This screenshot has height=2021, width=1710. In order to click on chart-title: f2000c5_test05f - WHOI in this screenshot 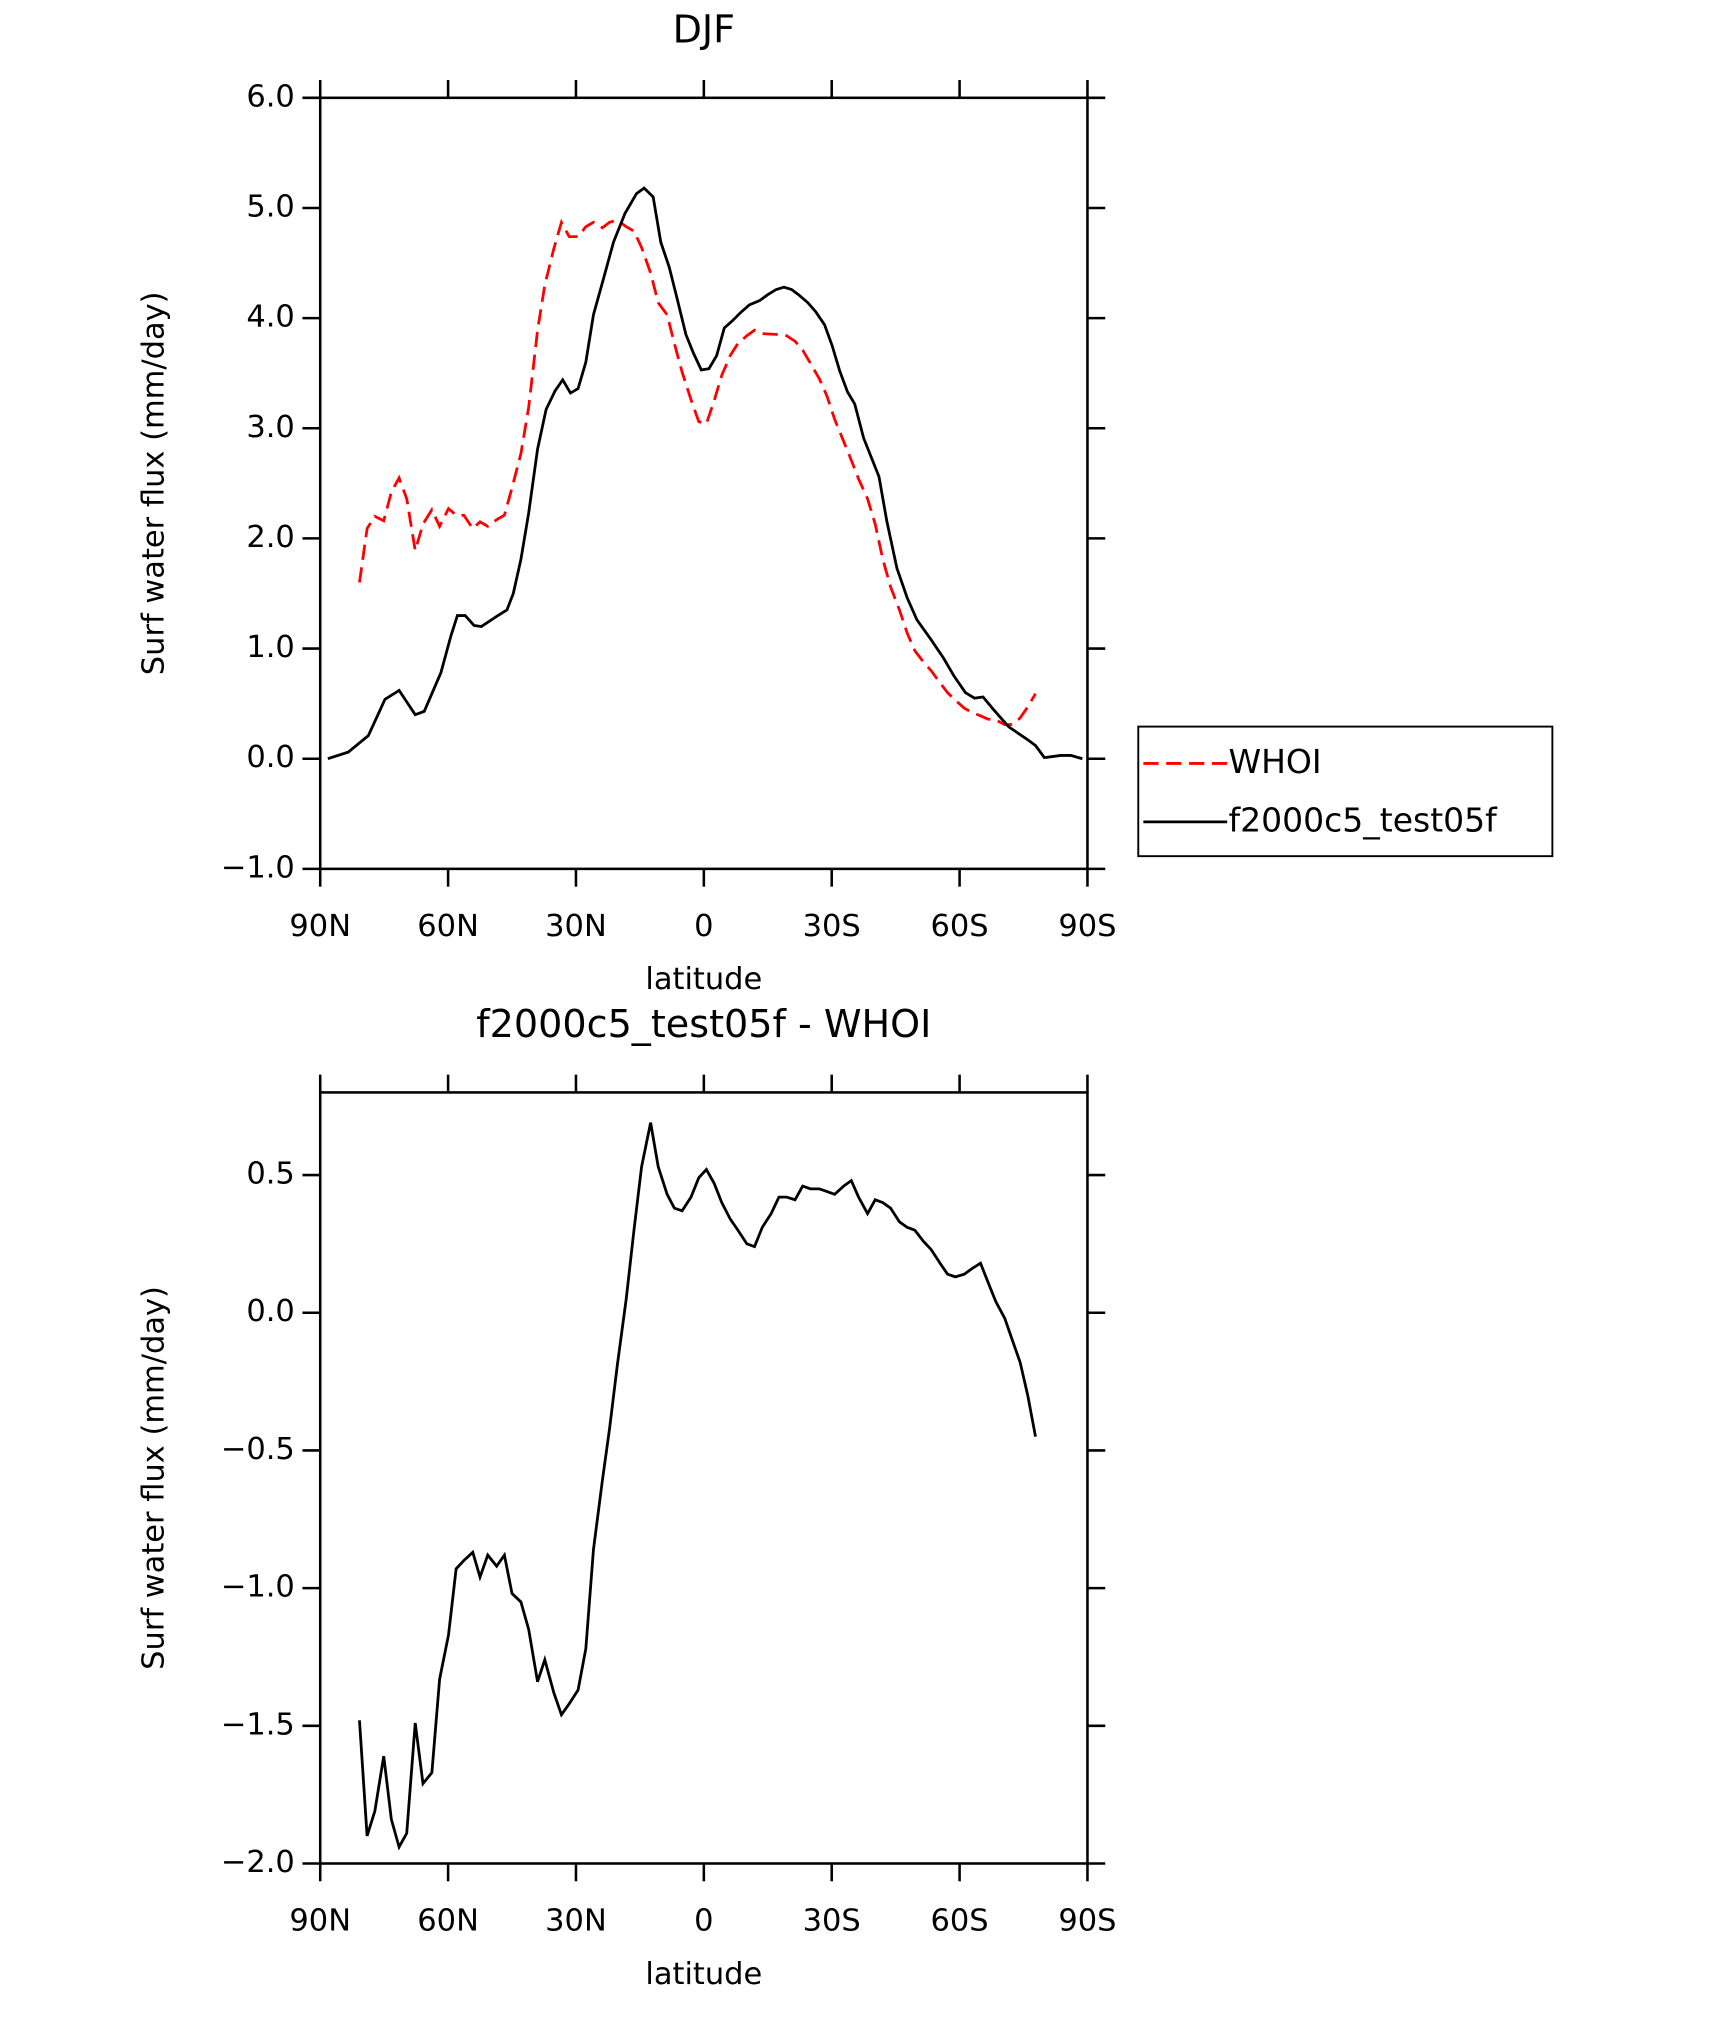, I will do `click(703, 1024)`.